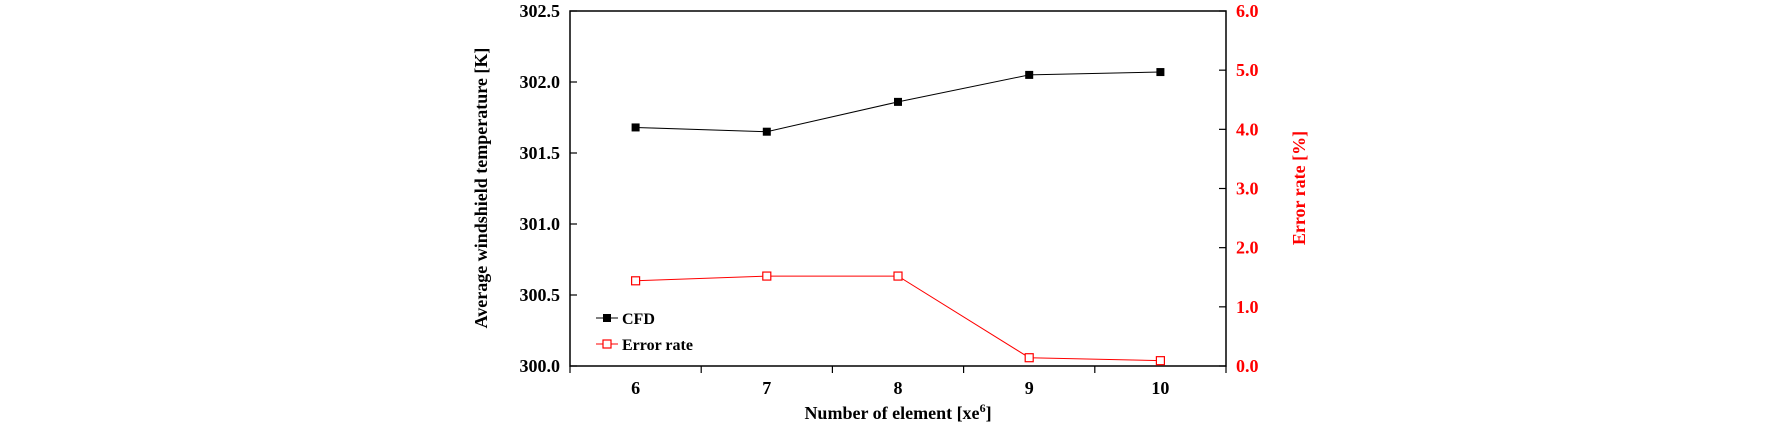 Image resolution: width=1772 pixels, height=429 pixels. Describe the element at coordinates (1247, 11) in the screenshot. I see `right-y-tick-label: 6.0` at that location.